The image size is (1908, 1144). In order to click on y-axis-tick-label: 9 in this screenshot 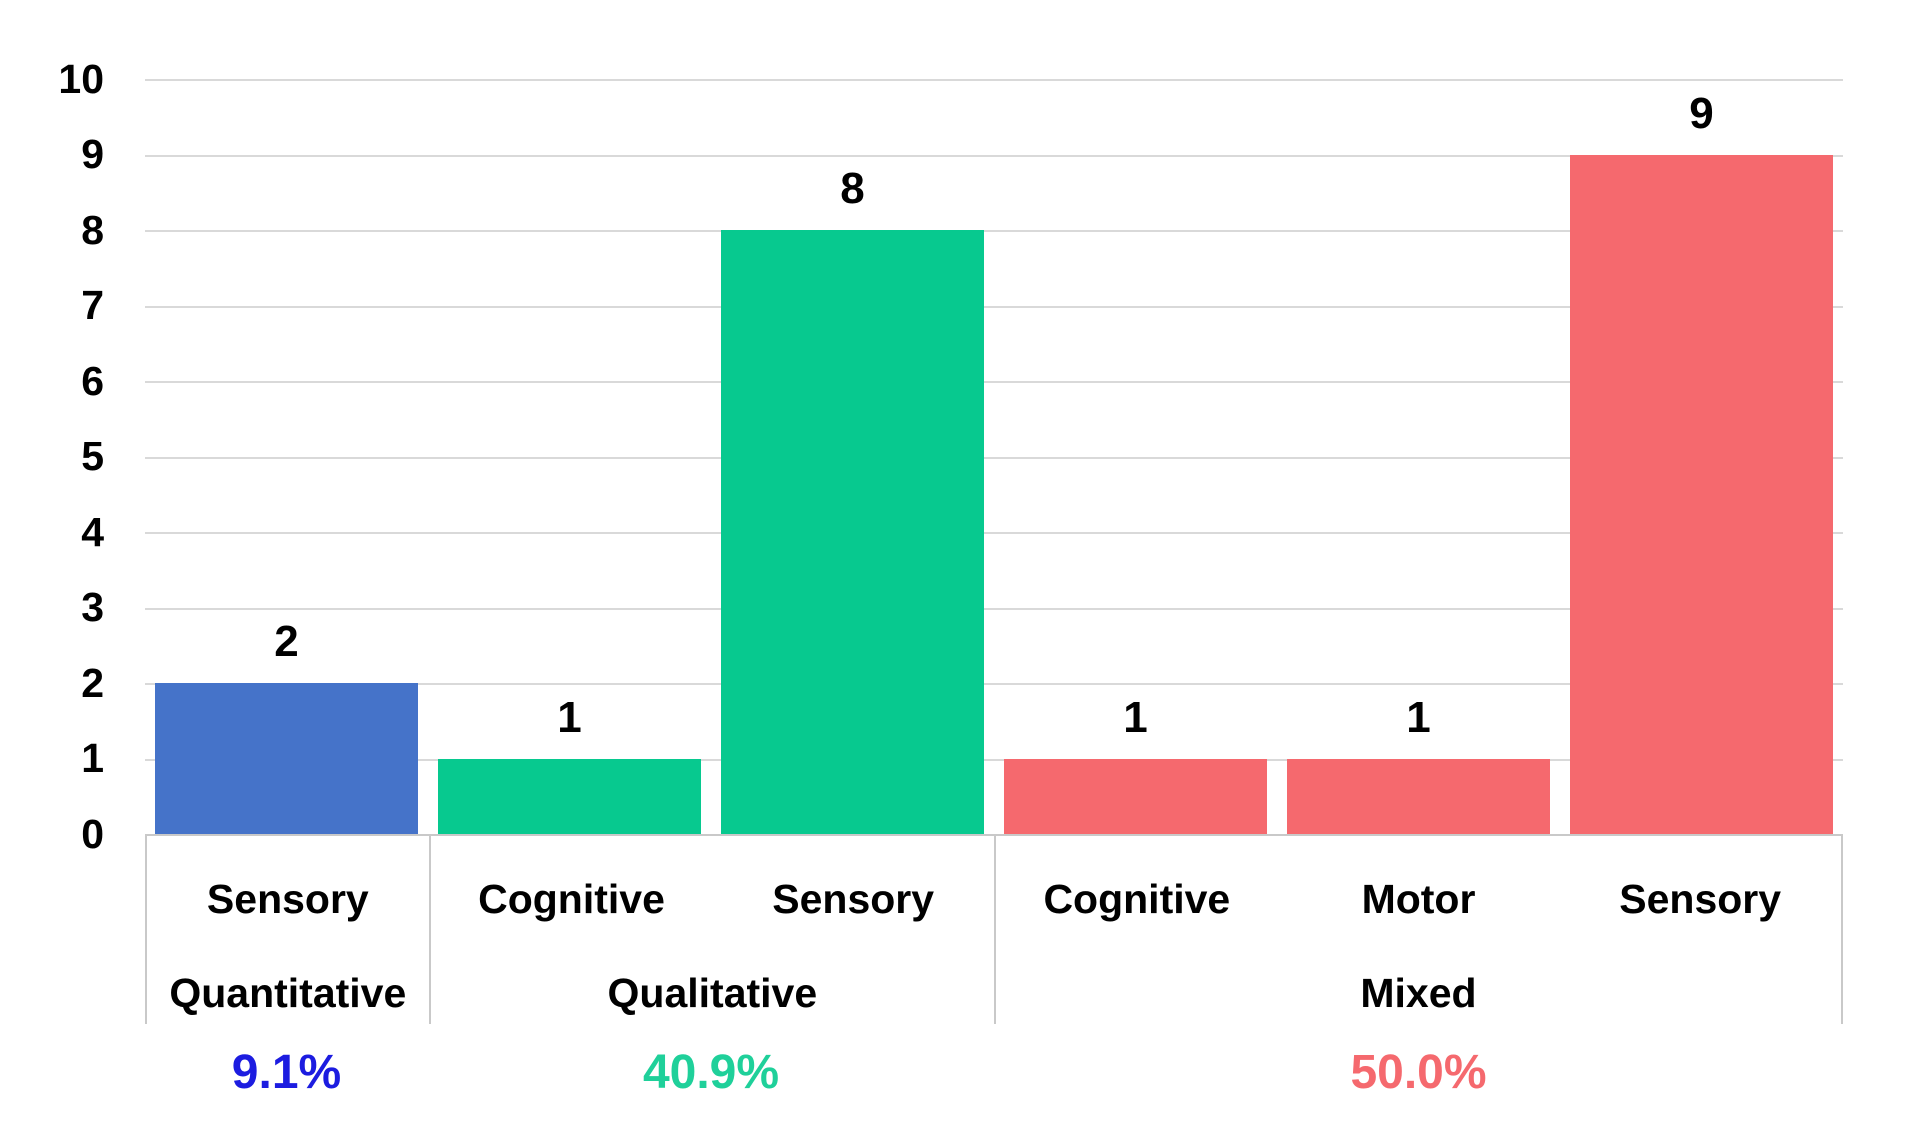, I will do `click(92, 154)`.